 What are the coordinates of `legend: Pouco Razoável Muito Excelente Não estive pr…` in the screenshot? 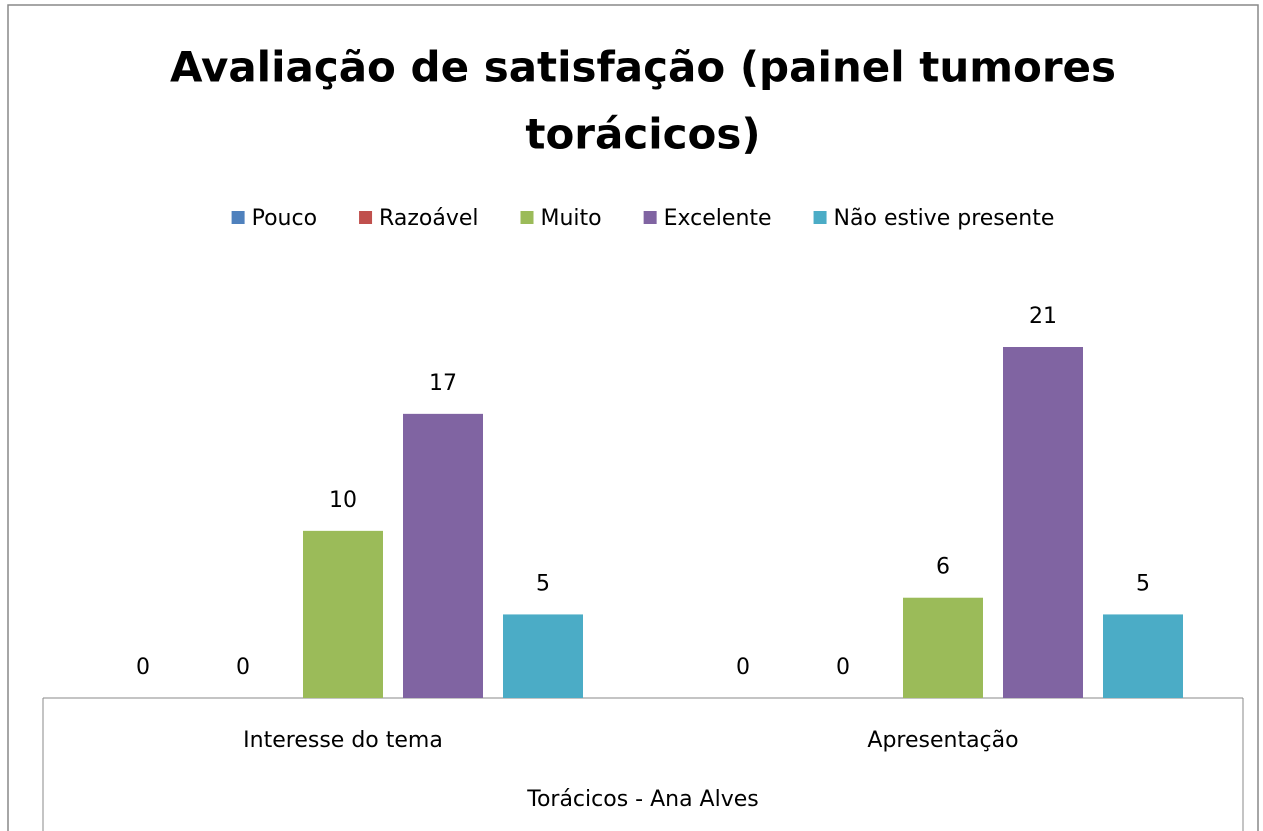 It's located at (643, 218).